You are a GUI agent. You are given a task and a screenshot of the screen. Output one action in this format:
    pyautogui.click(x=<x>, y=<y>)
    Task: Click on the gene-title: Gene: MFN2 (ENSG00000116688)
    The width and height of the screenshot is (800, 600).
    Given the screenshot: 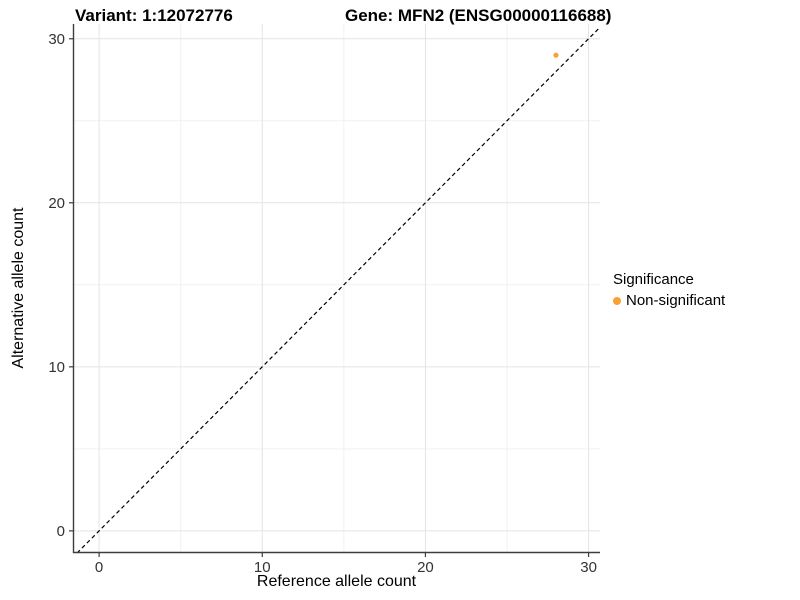 What is the action you would take?
    pyautogui.click(x=478, y=15)
    